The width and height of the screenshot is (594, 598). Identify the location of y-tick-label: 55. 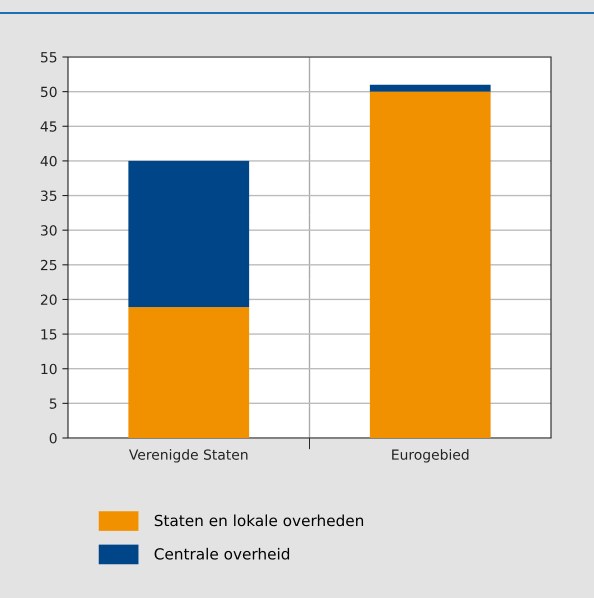
(48, 57).